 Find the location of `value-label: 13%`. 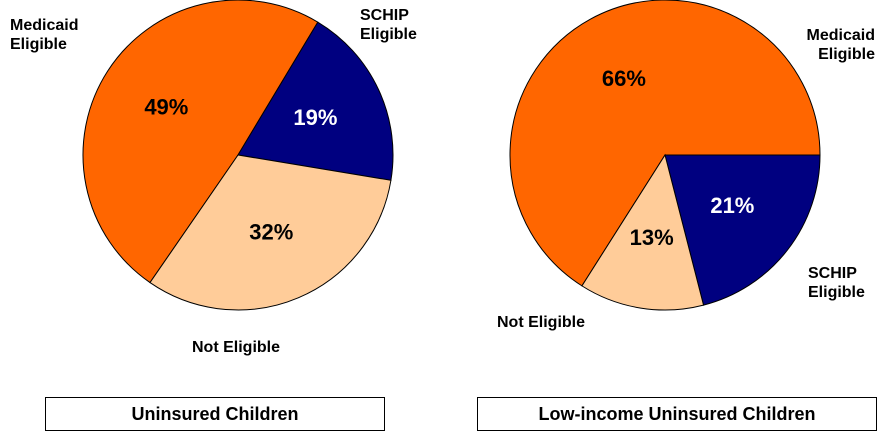

value-label: 13% is located at coordinates (652, 237).